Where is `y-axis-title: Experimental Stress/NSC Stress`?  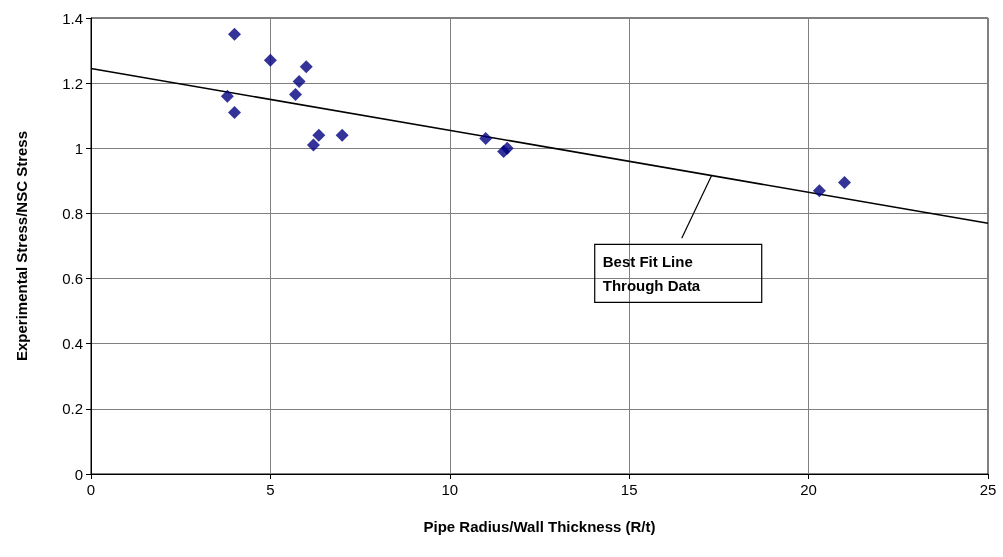
y-axis-title: Experimental Stress/NSC Stress is located at coordinates (21, 246).